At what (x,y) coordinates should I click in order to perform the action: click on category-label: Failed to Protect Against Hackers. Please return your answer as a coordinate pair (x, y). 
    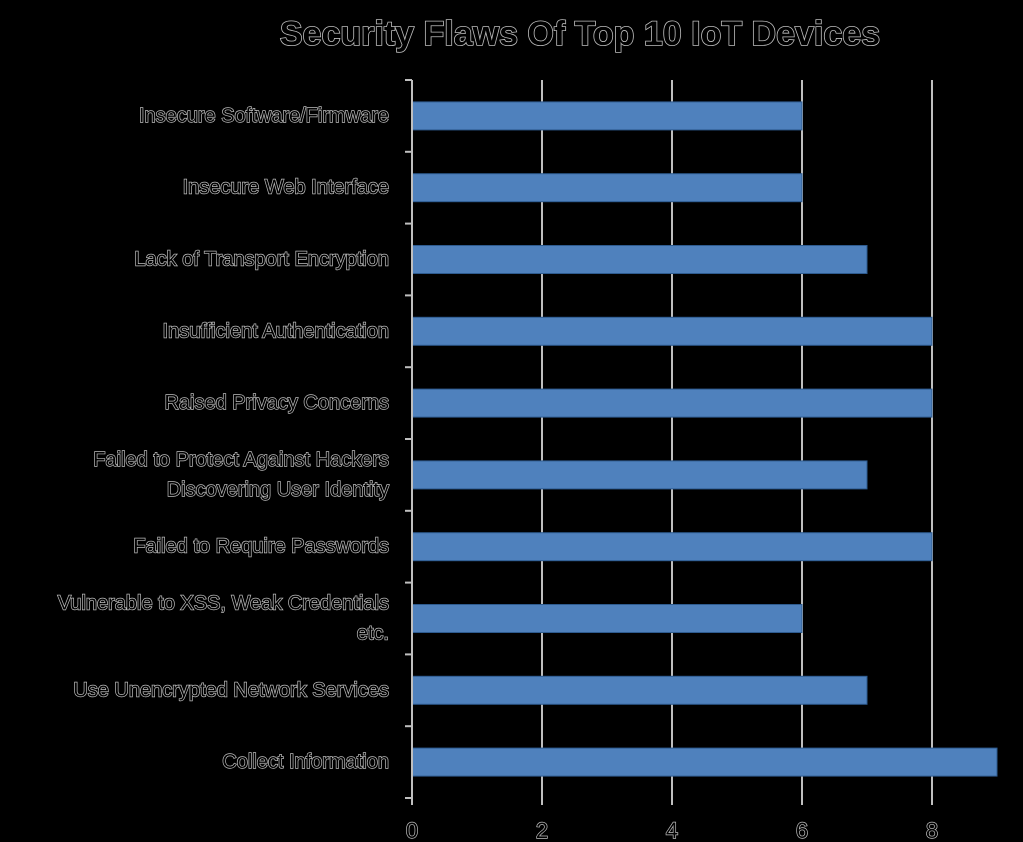
    Looking at the image, I should click on (241, 460).